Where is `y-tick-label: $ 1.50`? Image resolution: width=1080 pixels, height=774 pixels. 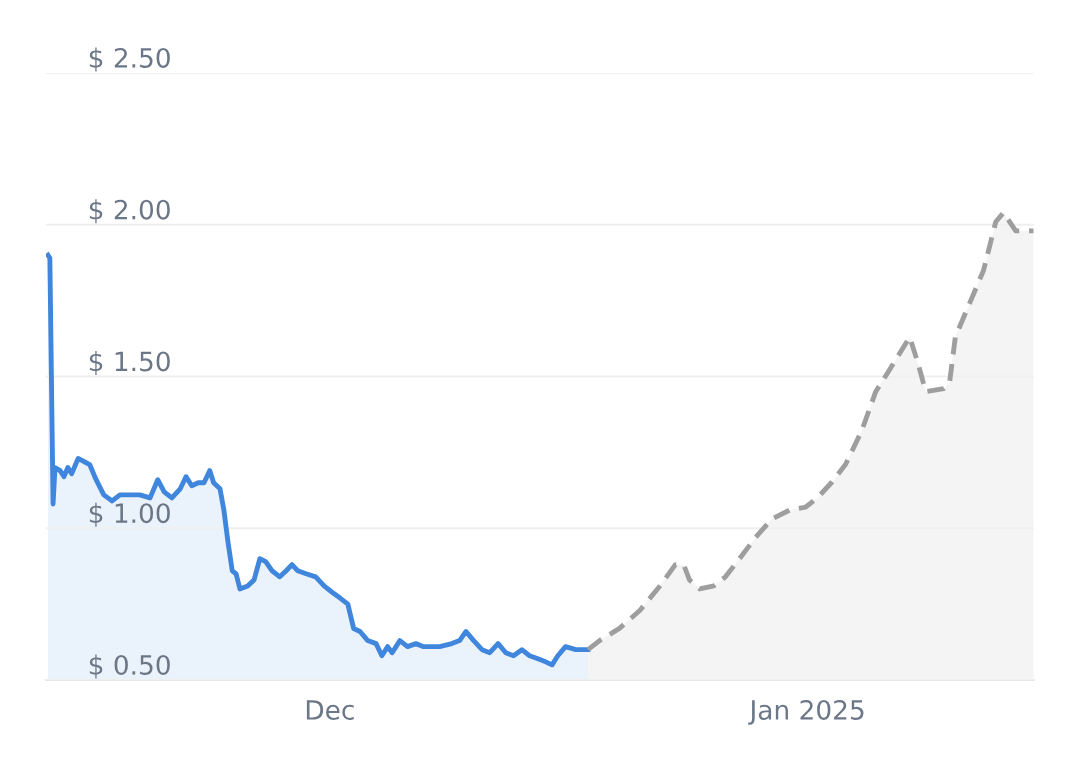
y-tick-label: $ 1.50 is located at coordinates (129, 362).